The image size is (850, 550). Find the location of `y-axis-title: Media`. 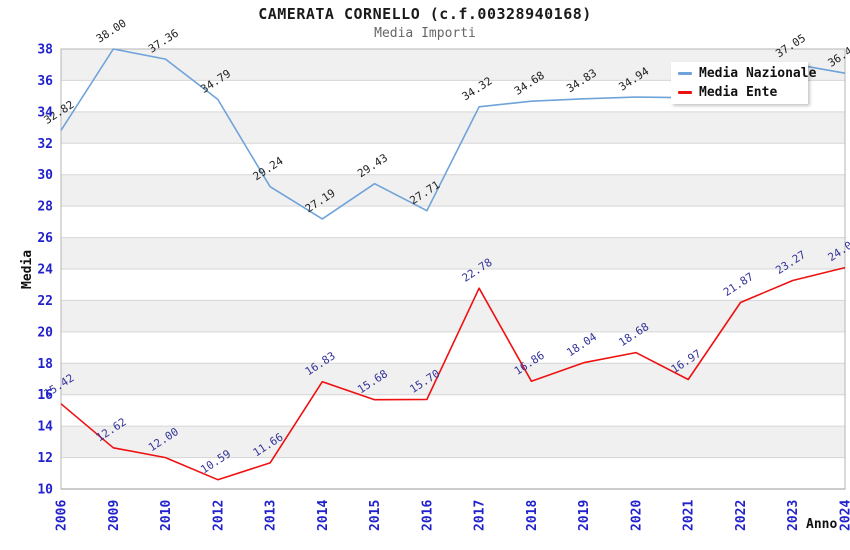

y-axis-title: Media is located at coordinates (27, 269).